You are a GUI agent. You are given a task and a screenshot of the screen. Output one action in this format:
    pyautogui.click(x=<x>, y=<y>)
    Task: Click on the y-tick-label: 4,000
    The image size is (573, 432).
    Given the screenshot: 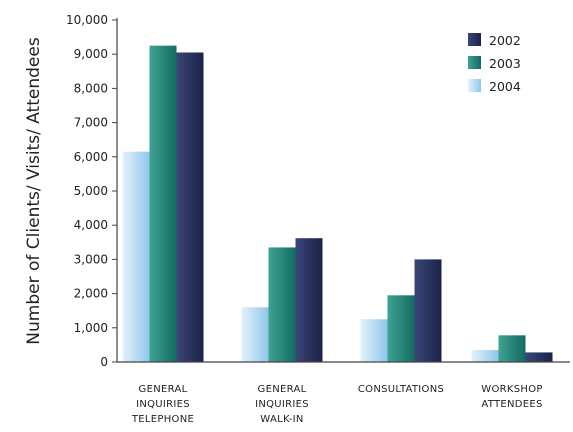 What is the action you would take?
    pyautogui.click(x=91, y=225)
    